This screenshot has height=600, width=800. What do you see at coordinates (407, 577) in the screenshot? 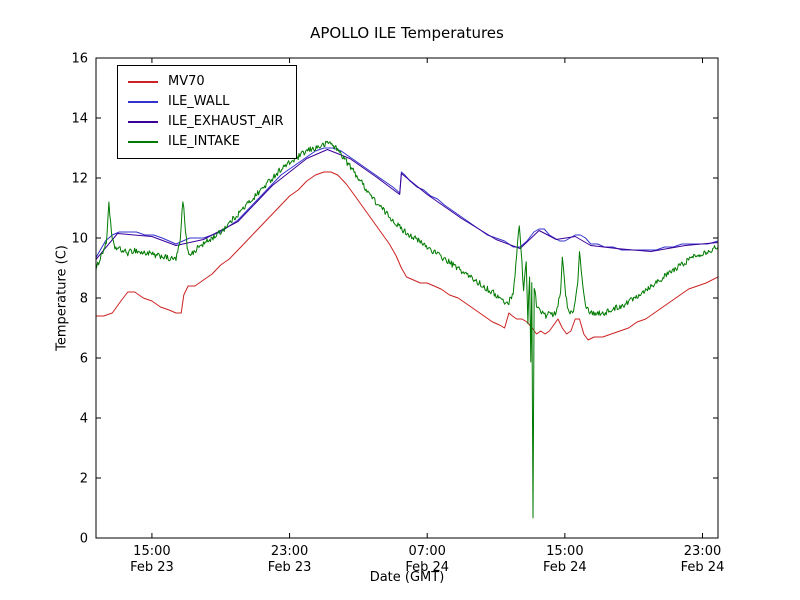
I see `x-axis-label: Date (GMT)` at bounding box center [407, 577].